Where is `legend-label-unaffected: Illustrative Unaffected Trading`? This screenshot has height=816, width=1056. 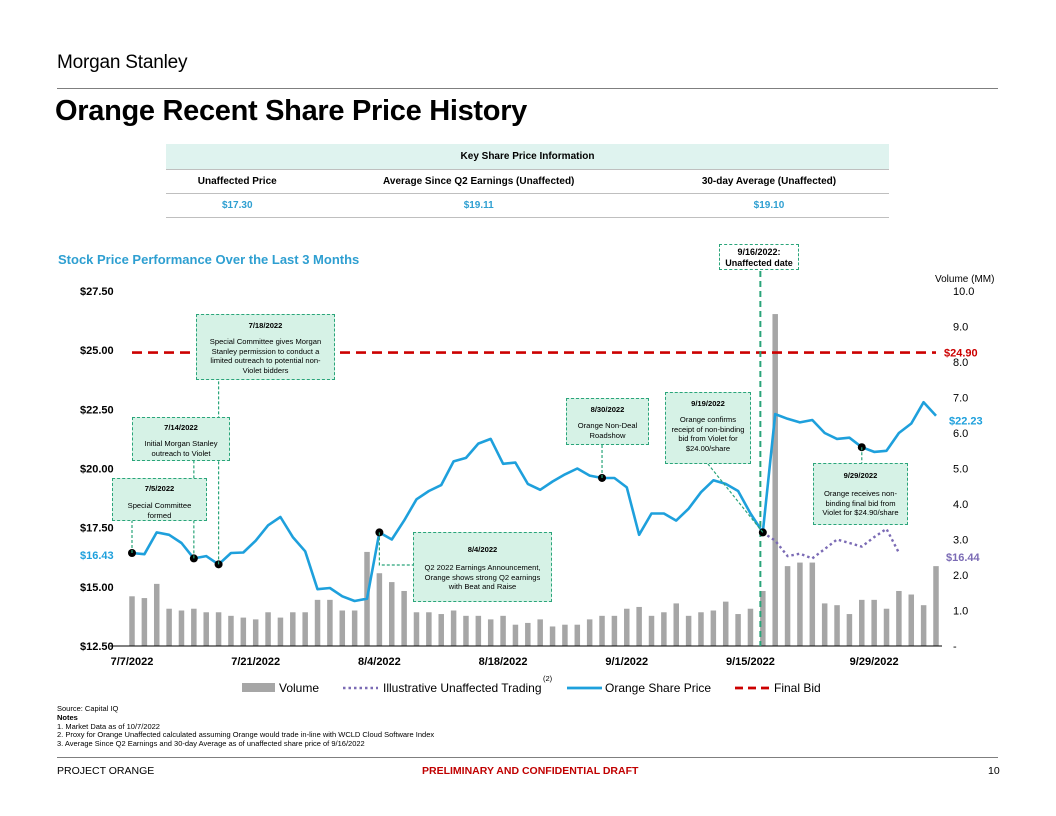 legend-label-unaffected: Illustrative Unaffected Trading is located at coordinates (462, 688).